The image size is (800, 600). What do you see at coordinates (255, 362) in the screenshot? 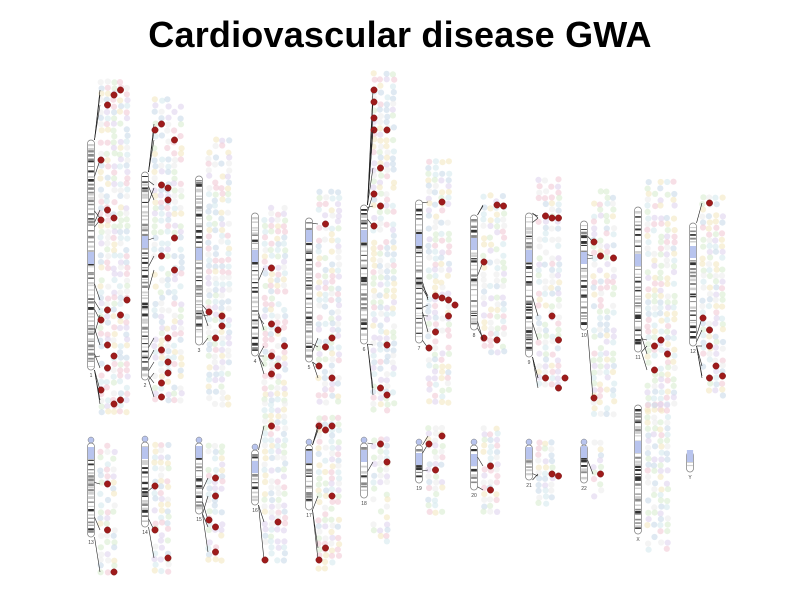
I see `chromosome-label: 4` at bounding box center [255, 362].